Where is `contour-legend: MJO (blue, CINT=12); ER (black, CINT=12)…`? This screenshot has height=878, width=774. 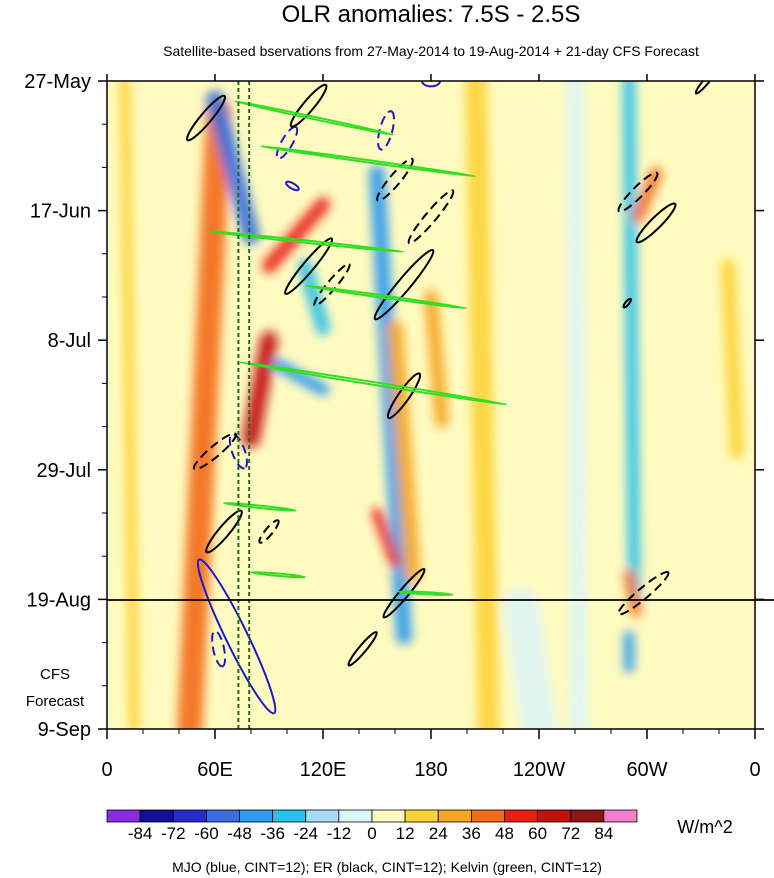
contour-legend: MJO (blue, CINT=12); ER (black, CINT=12)… is located at coordinates (387, 867).